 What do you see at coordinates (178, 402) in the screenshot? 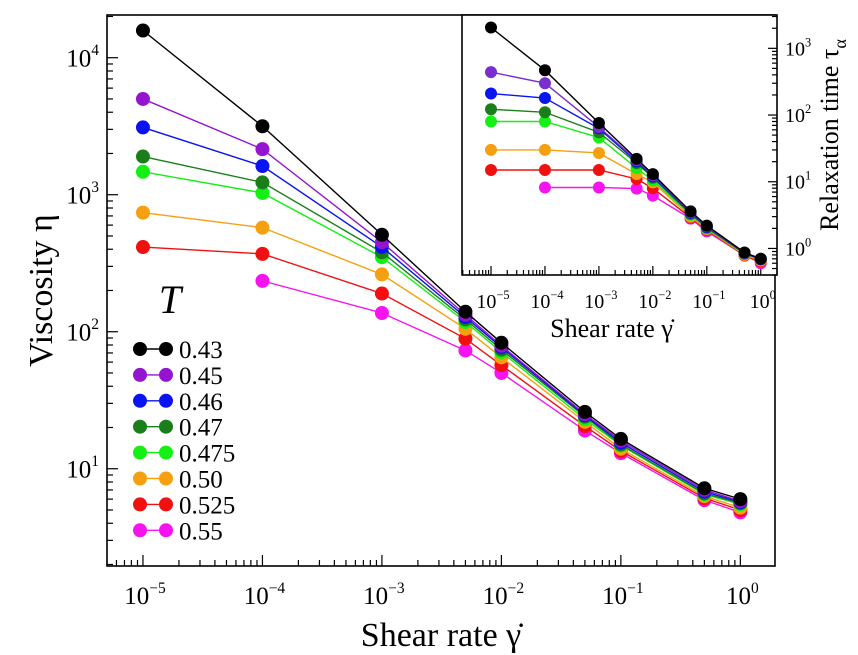
I see `legend-item: 0.46` at bounding box center [178, 402].